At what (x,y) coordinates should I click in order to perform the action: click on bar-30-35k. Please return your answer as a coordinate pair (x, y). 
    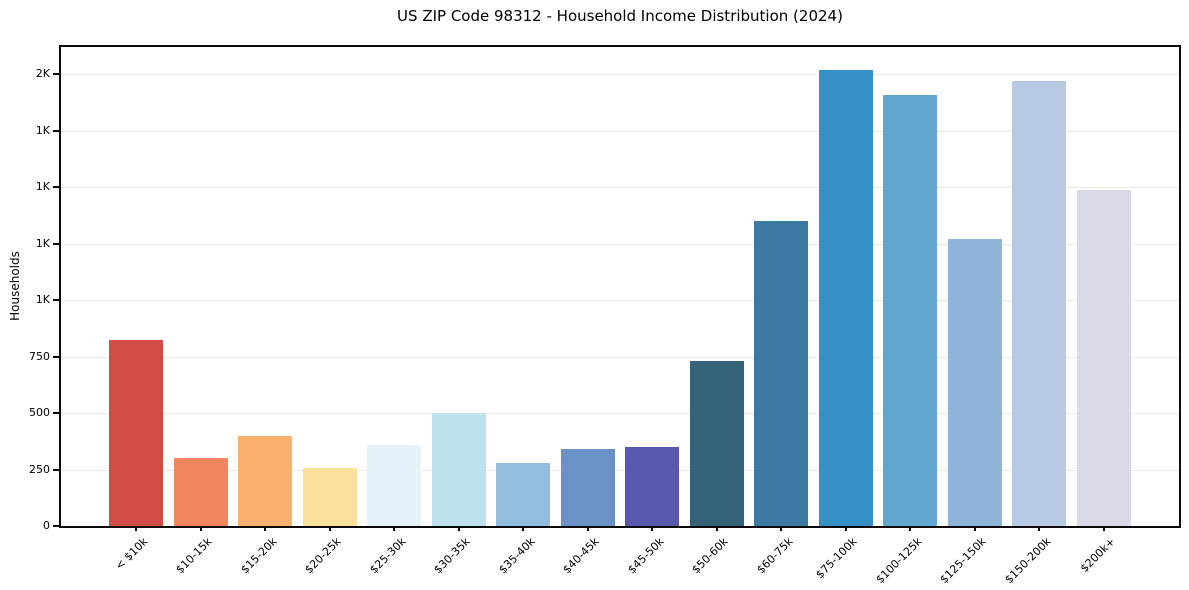
    Looking at the image, I should click on (458, 469).